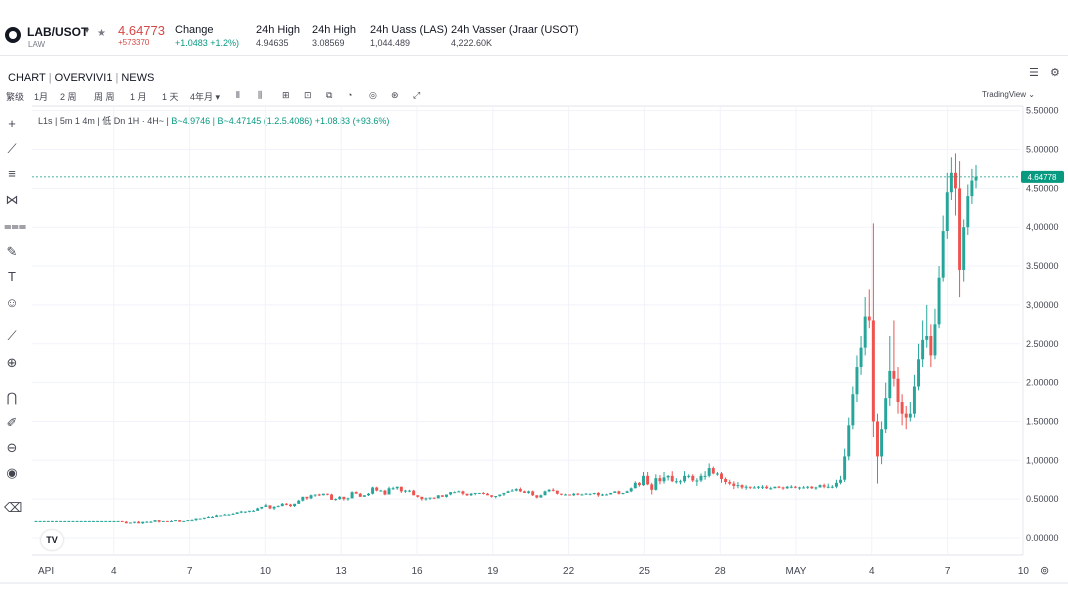 This screenshot has height=600, width=1068. I want to click on settings-icon: ⚙, so click(1055, 73).